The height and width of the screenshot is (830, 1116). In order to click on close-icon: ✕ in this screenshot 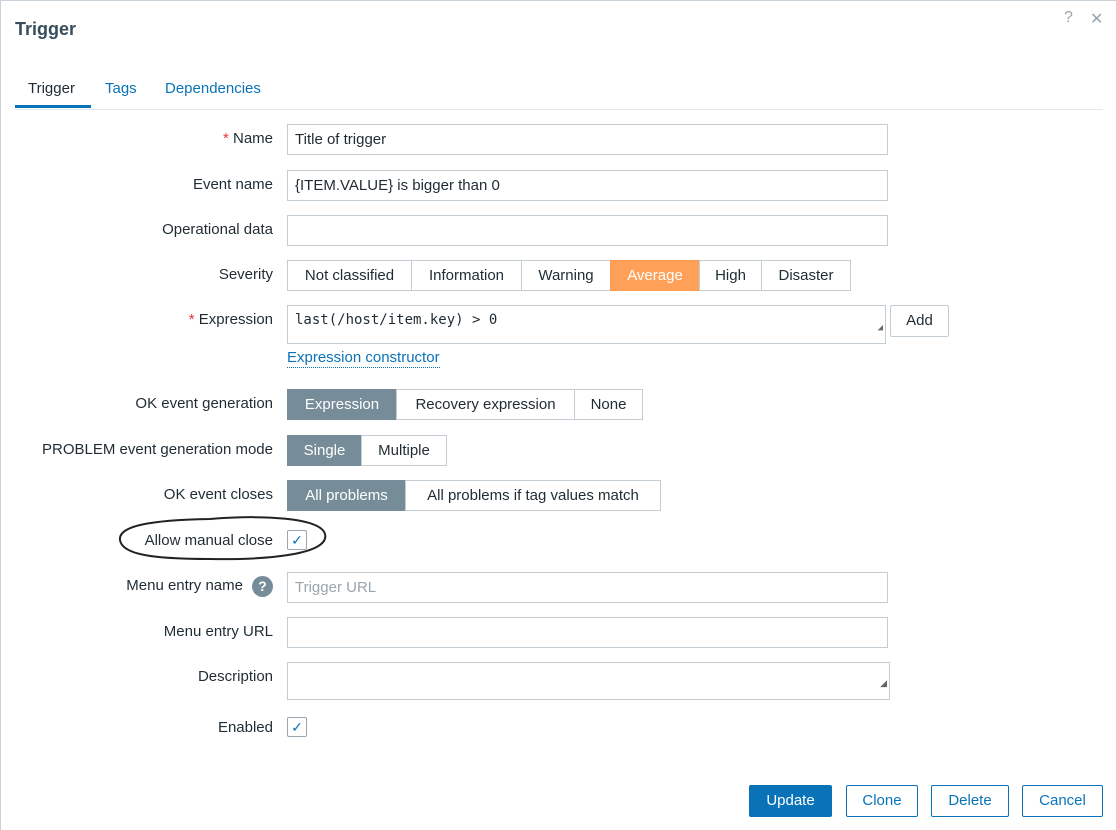, I will do `click(1097, 19)`.